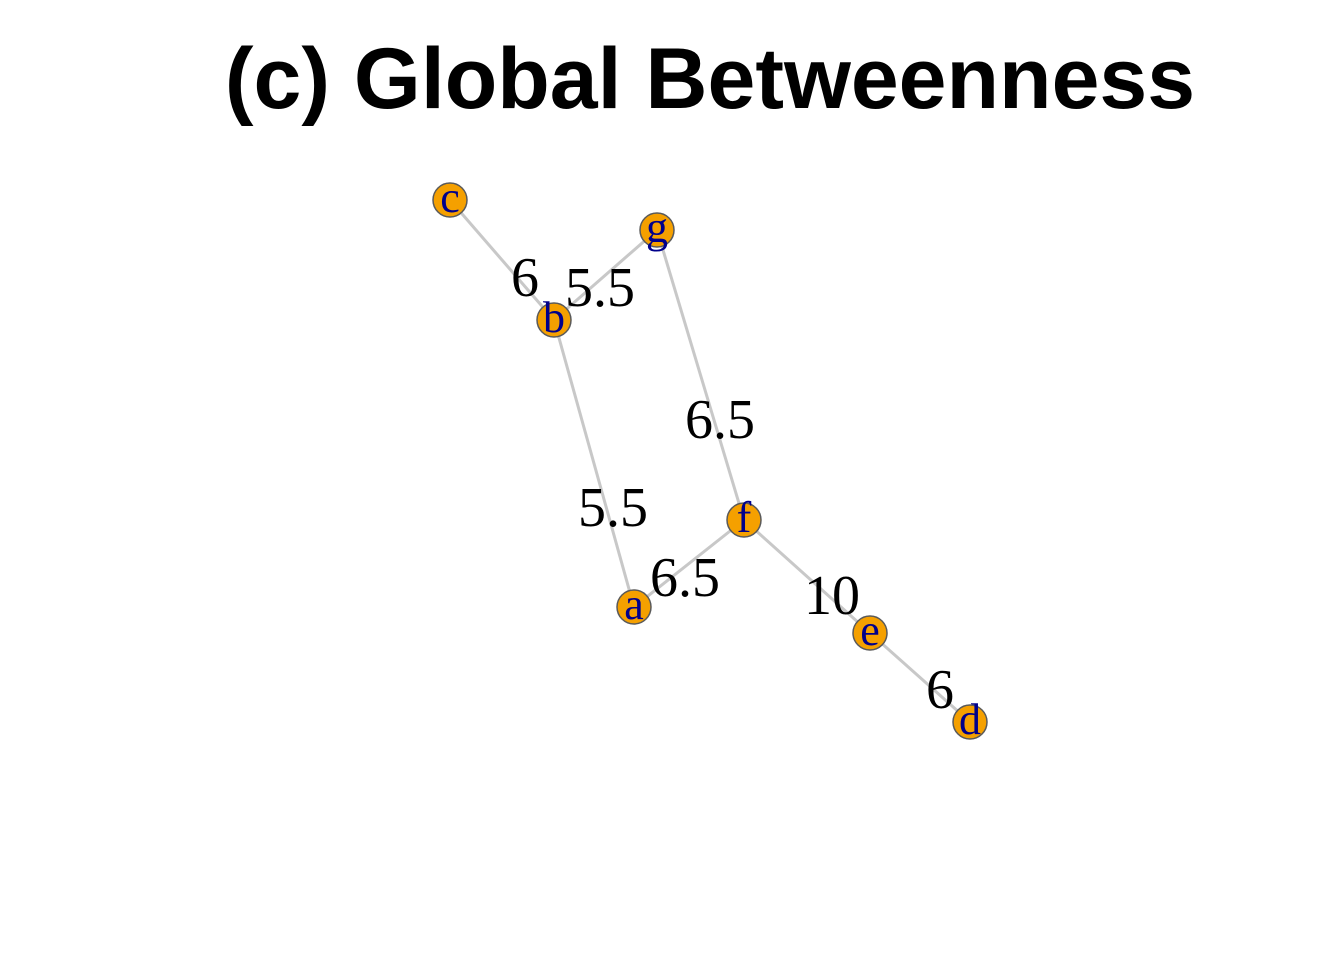  Describe the element at coordinates (525, 278) in the screenshot. I see `edge-label-c-b: 6` at that location.